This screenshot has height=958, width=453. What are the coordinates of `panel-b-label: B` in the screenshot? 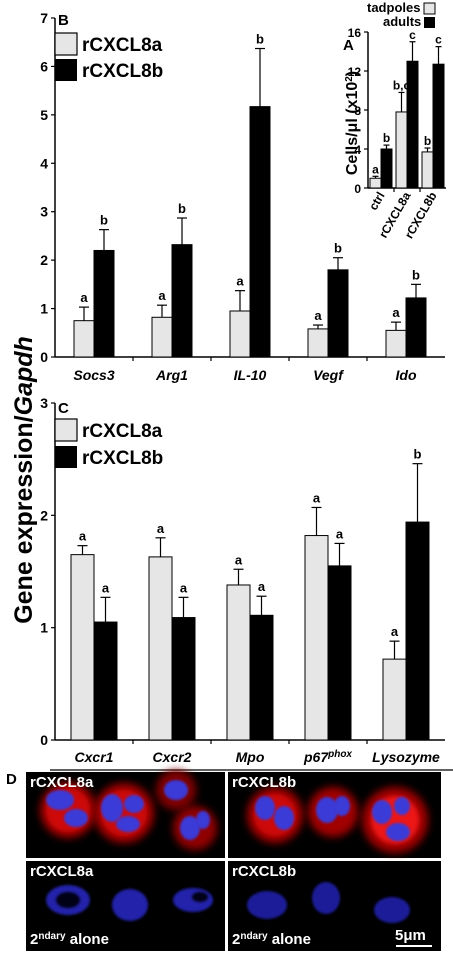 It's located at (63, 20).